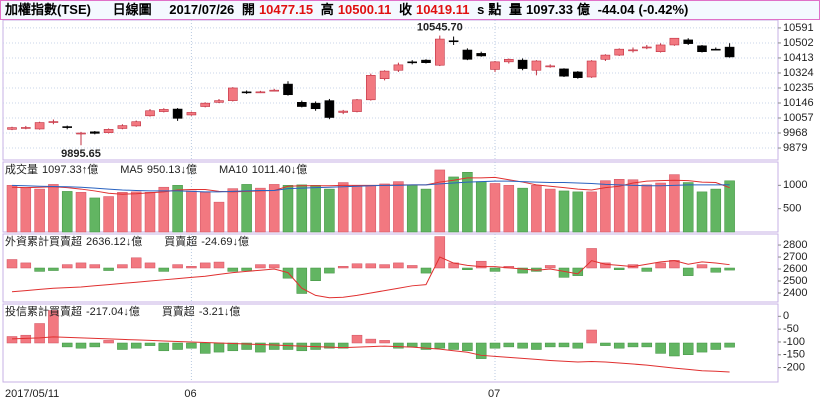  I want to click on y-tick-label: 10591, so click(798, 28).